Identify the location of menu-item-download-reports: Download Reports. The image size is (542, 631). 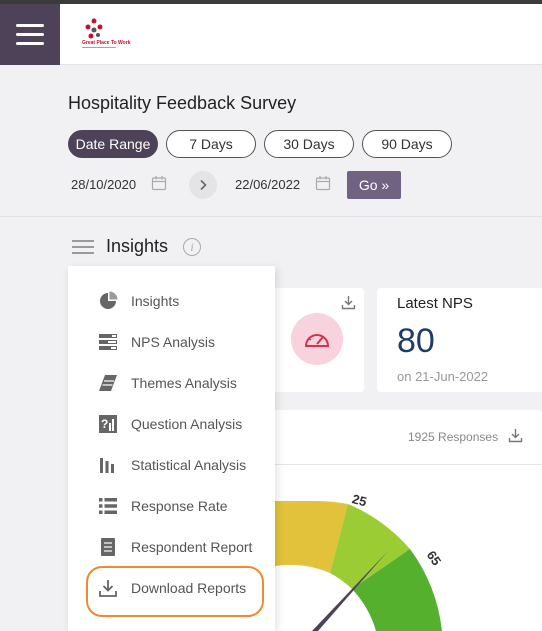
(171, 588).